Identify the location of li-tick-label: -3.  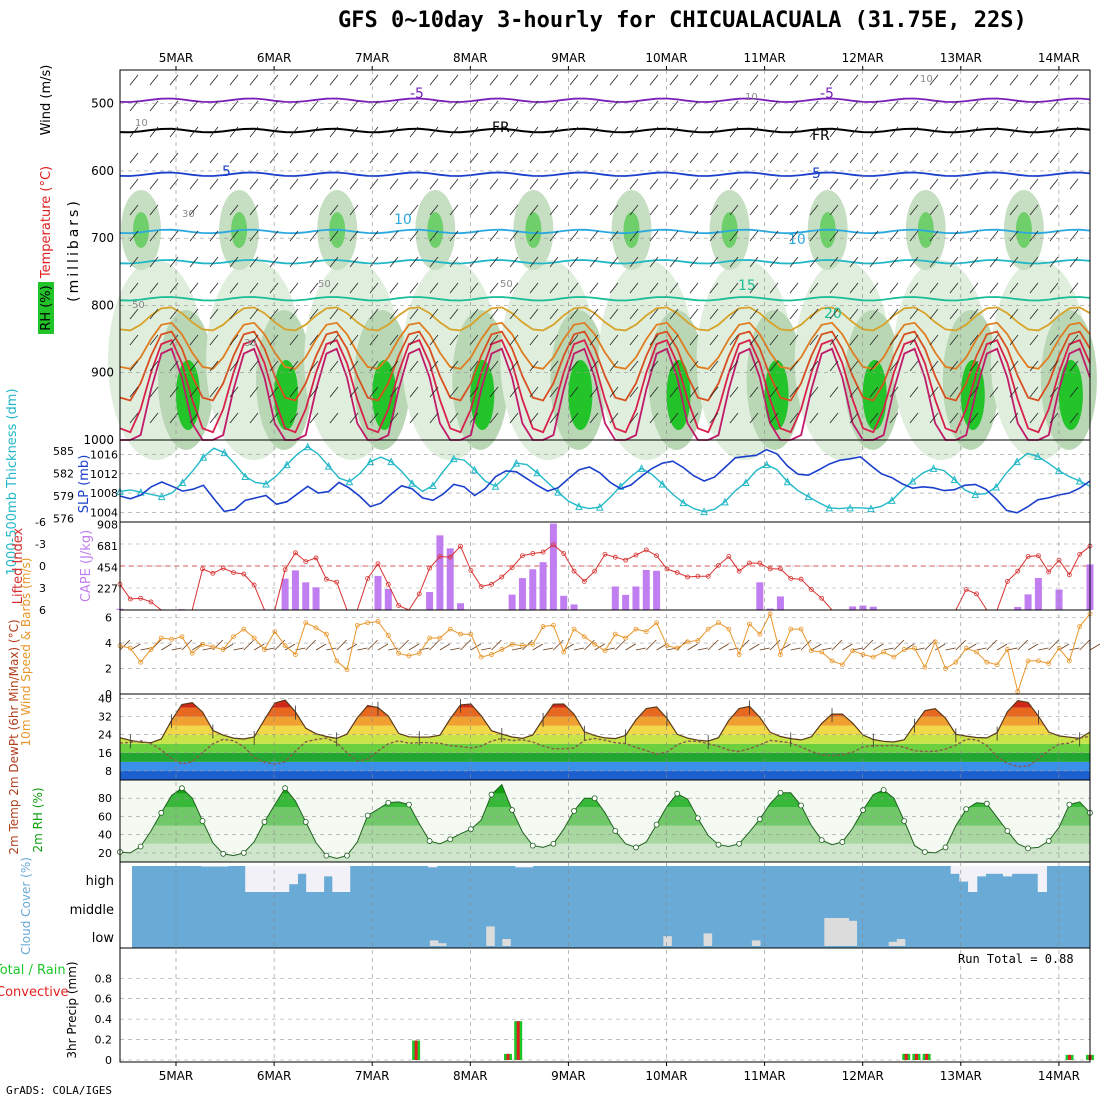
(40, 544).